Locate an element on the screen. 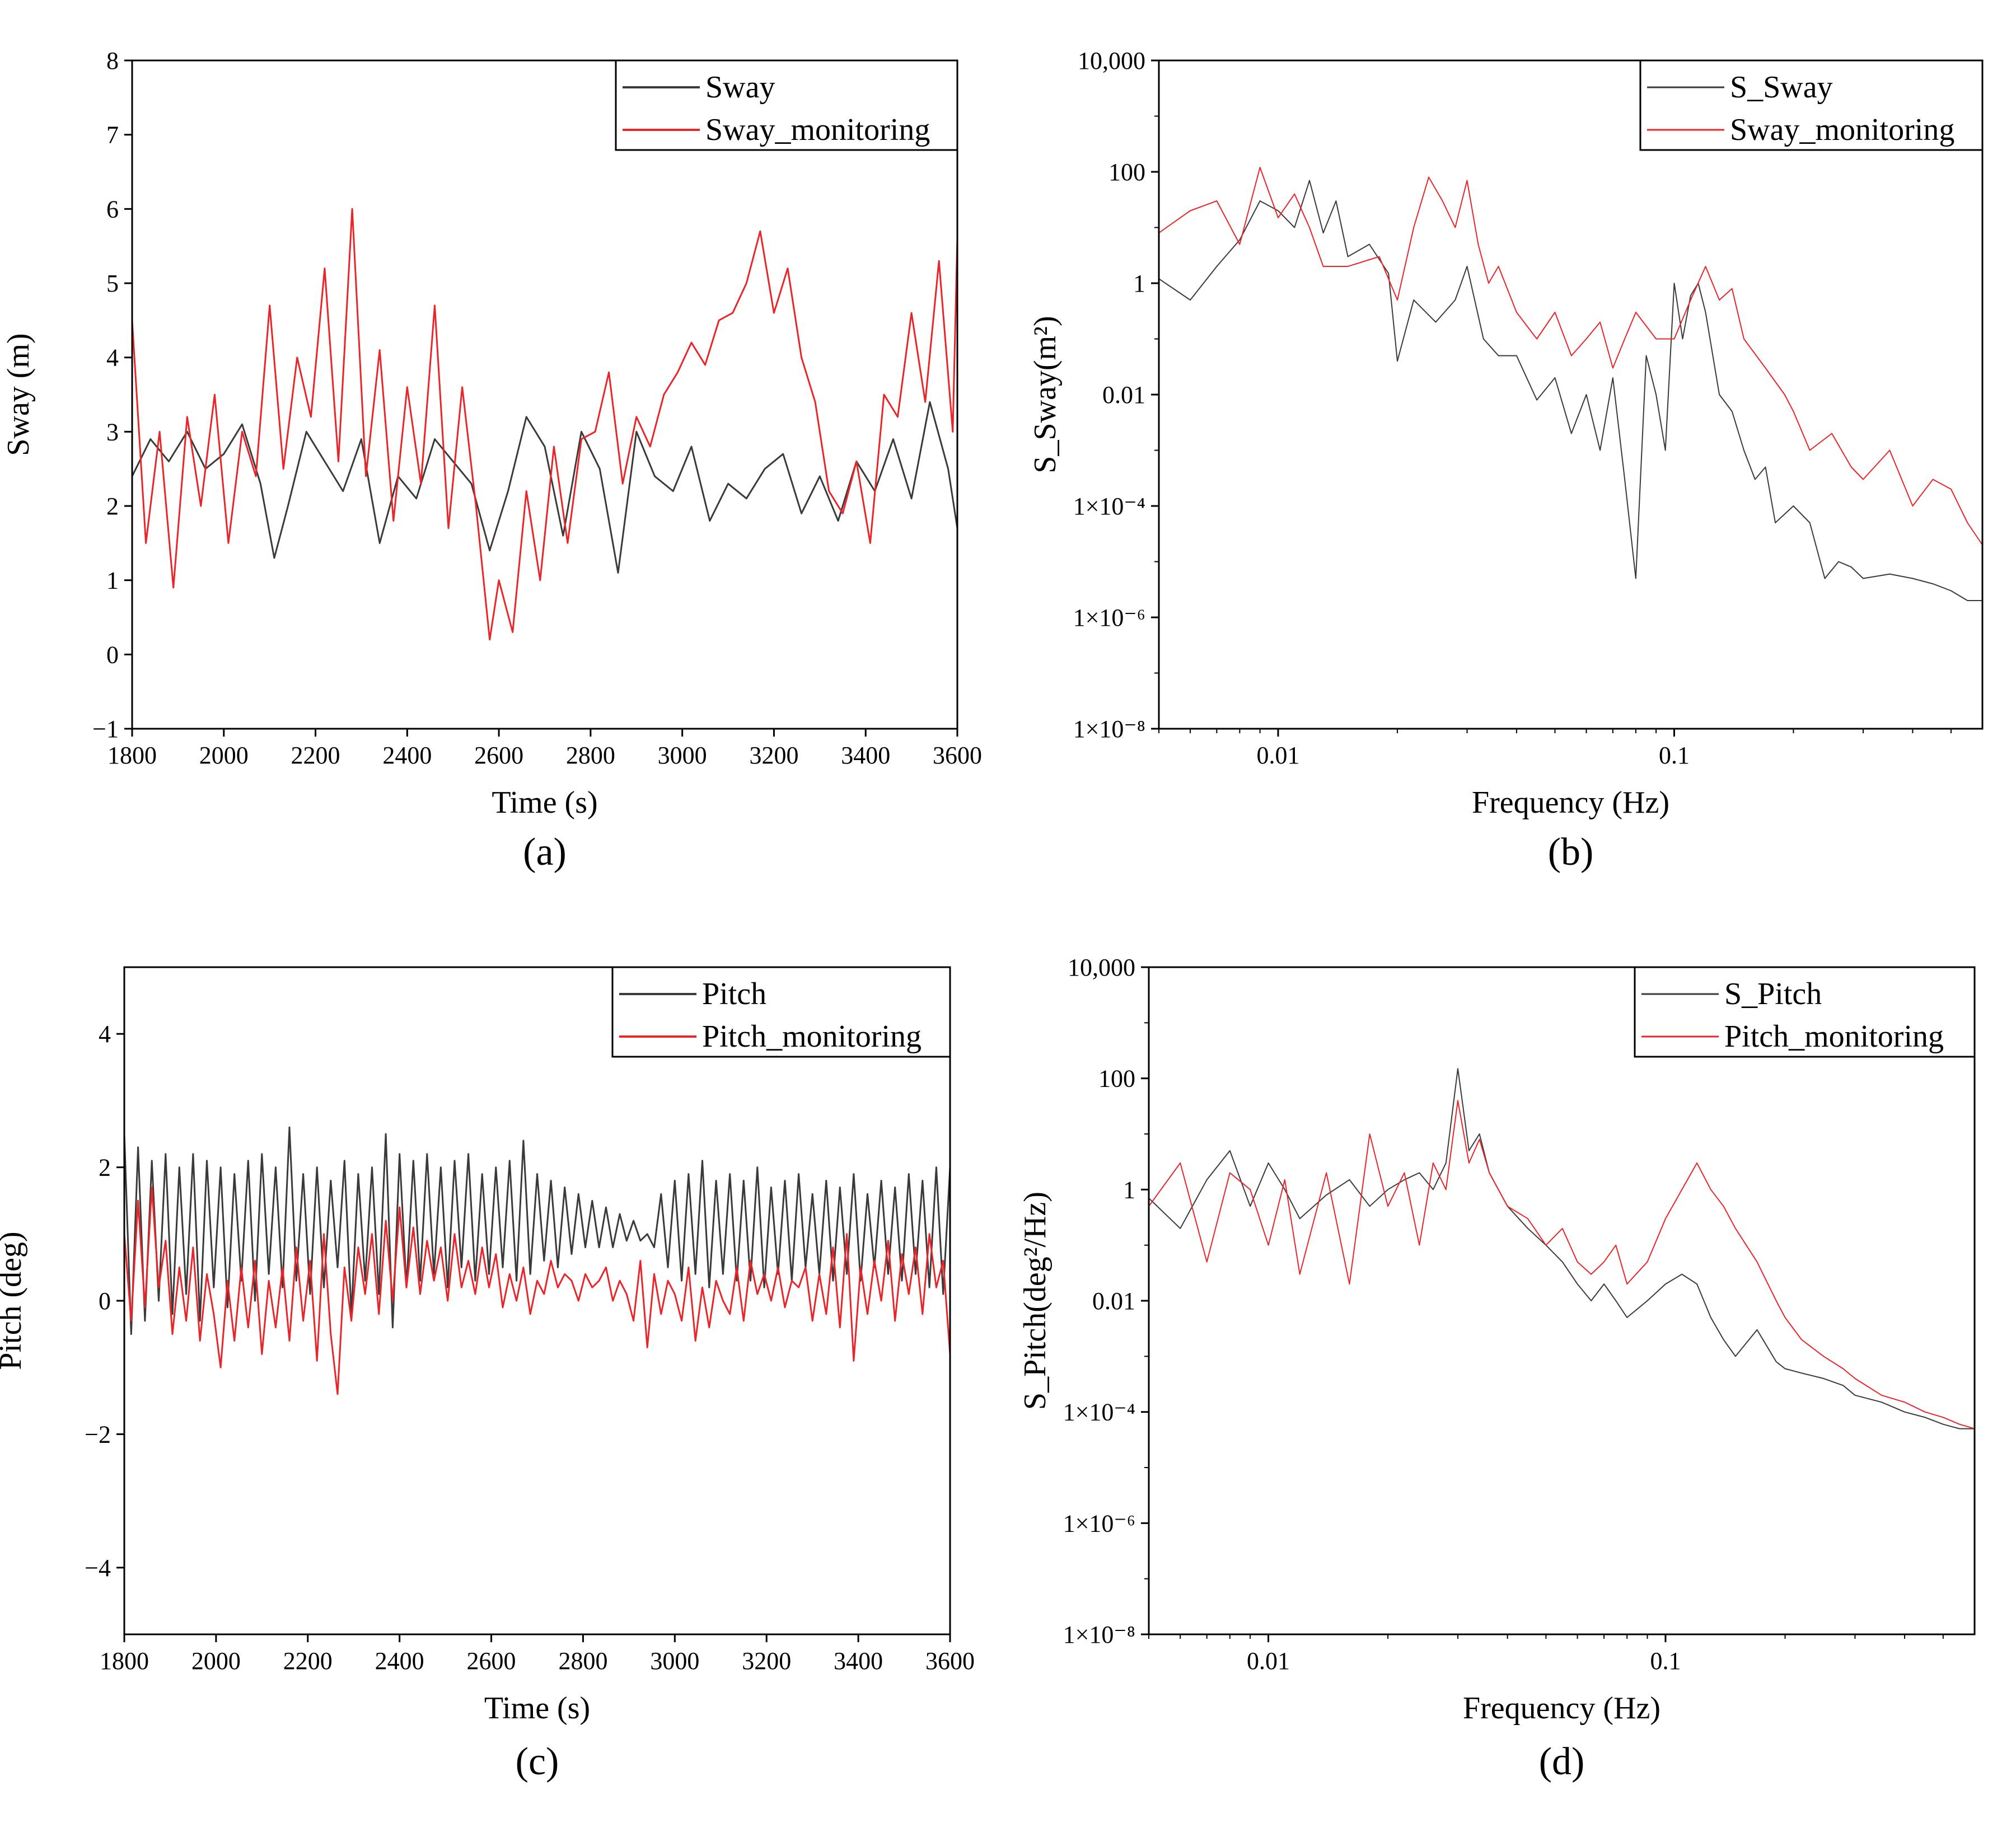  legend: S_Sway Sway_monitoring is located at coordinates (1811, 105).